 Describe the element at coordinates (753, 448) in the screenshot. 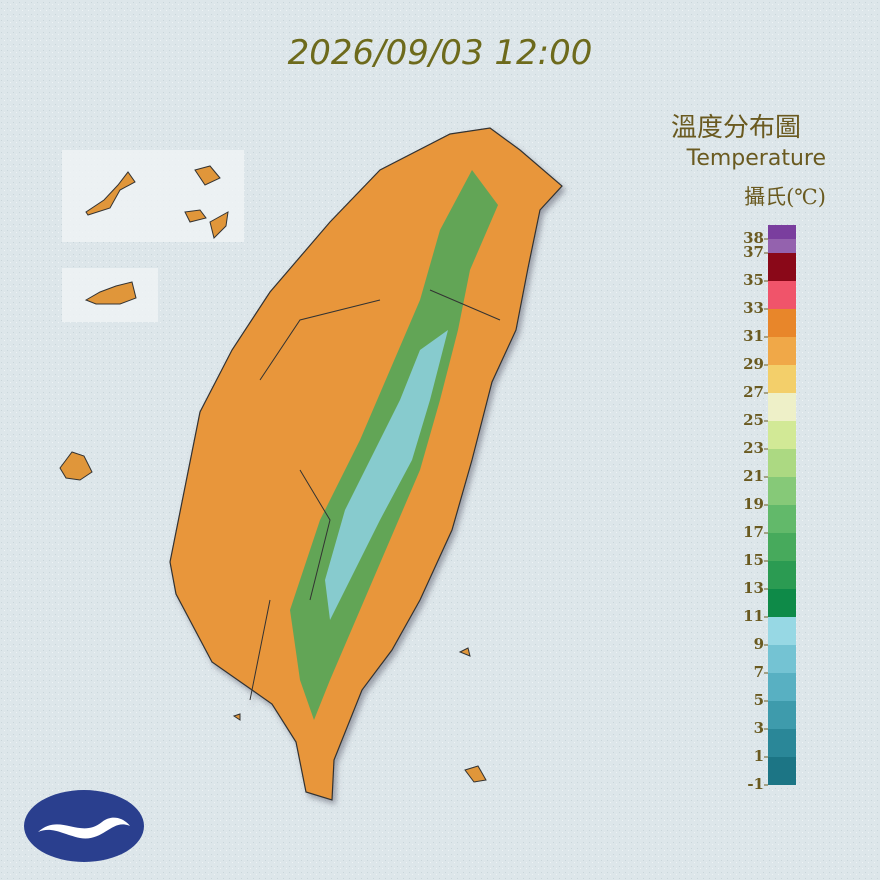

I see `legend-tick-label: 23` at that location.